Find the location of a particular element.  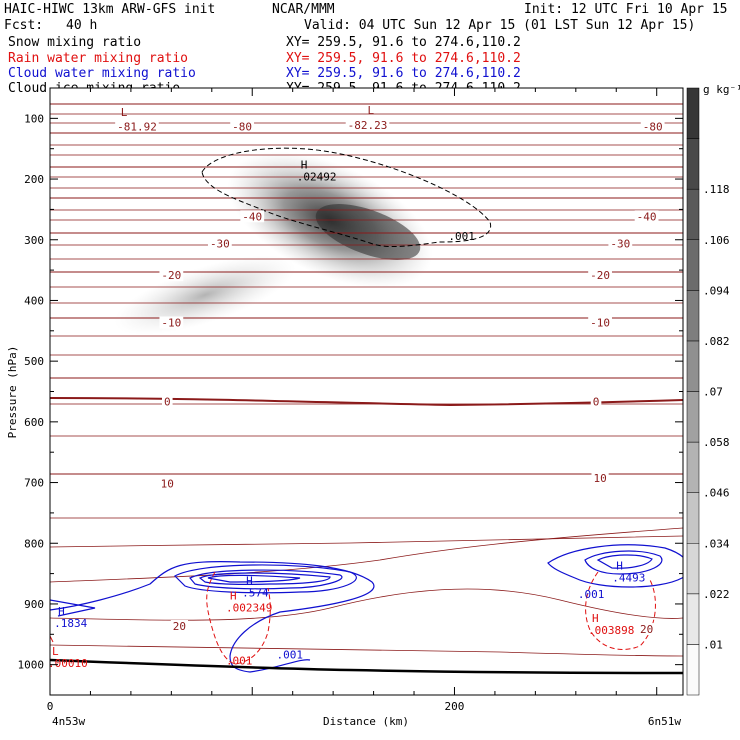

colorbar-label: .01 is located at coordinates (713, 644).